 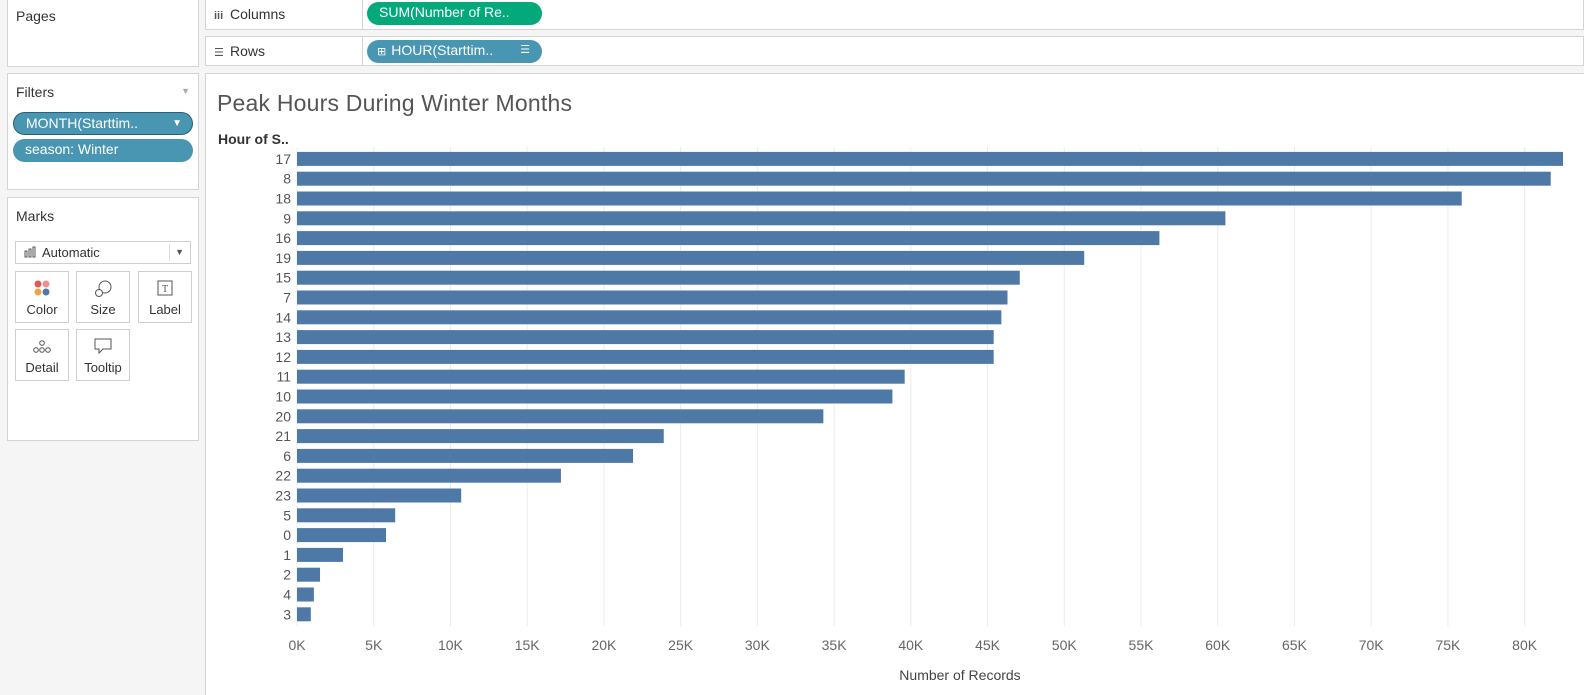 I want to click on label-icon: T, so click(x=165, y=289).